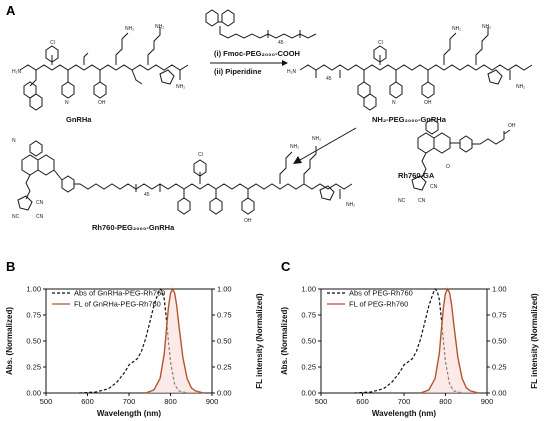 The width and height of the screenshot is (550, 421). What do you see at coordinates (286, 266) in the screenshot?
I see `panel-label-c: C` at bounding box center [286, 266].